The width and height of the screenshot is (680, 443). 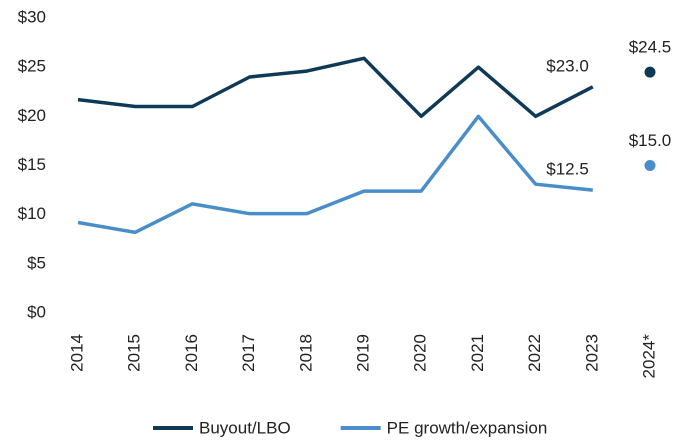 I want to click on legend-label: Buyout/LBO, so click(x=245, y=427).